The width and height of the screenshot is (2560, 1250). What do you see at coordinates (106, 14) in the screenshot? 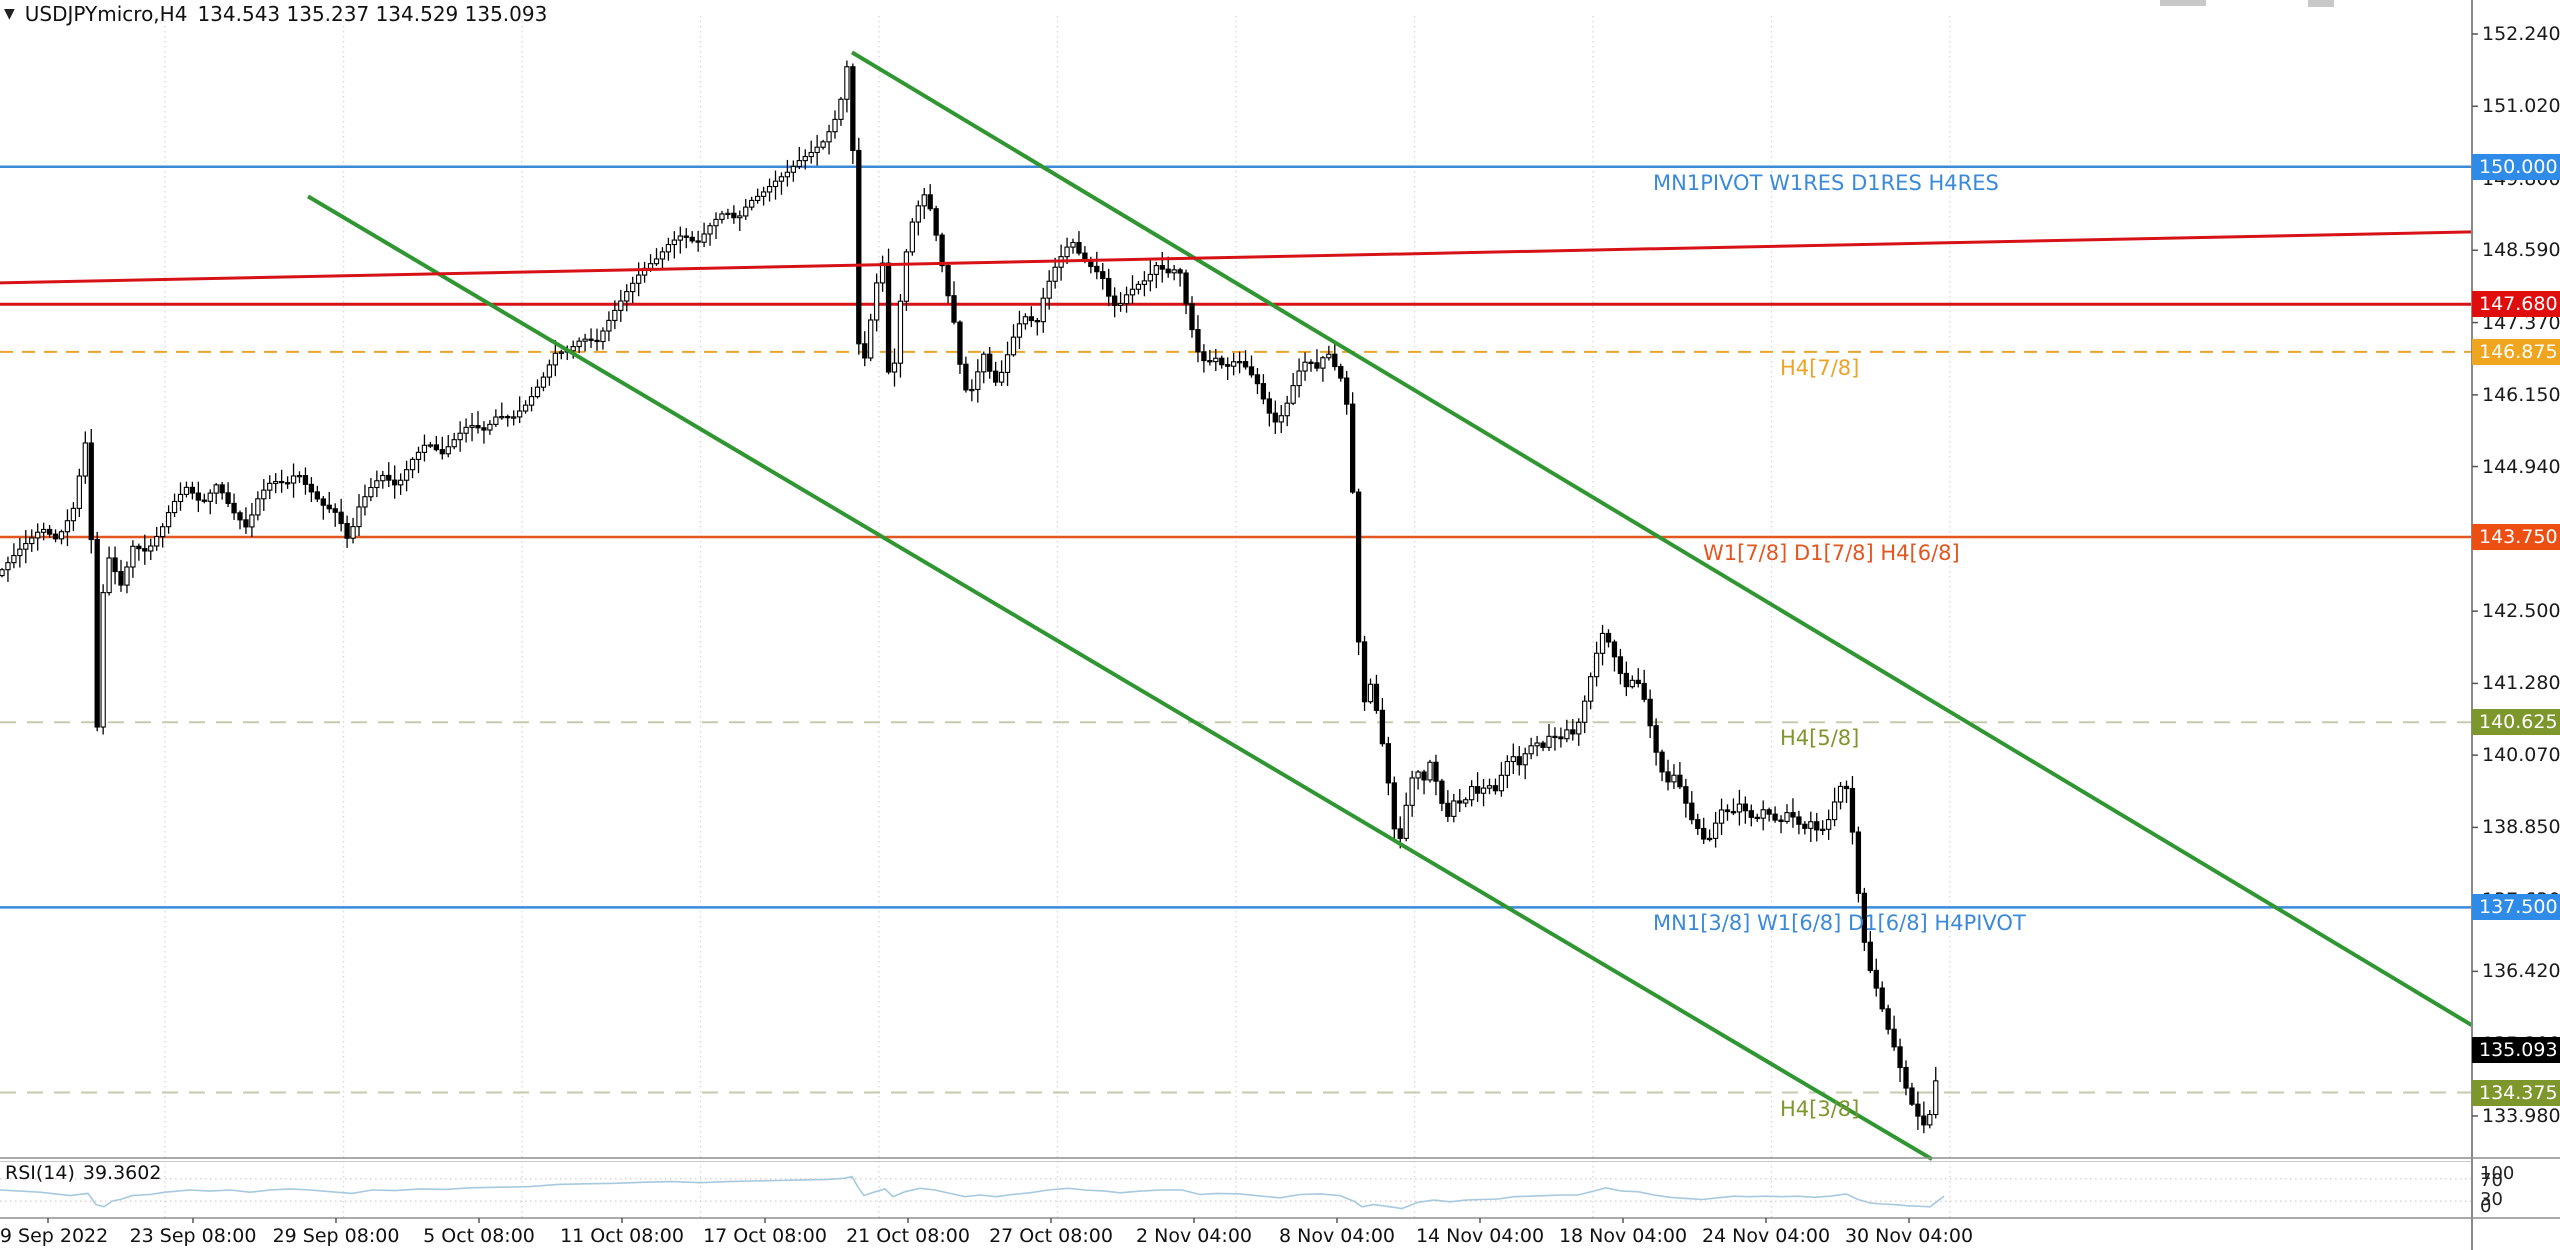
I see `symbol-timeframe-label: USDJPYmicro,H4` at bounding box center [106, 14].